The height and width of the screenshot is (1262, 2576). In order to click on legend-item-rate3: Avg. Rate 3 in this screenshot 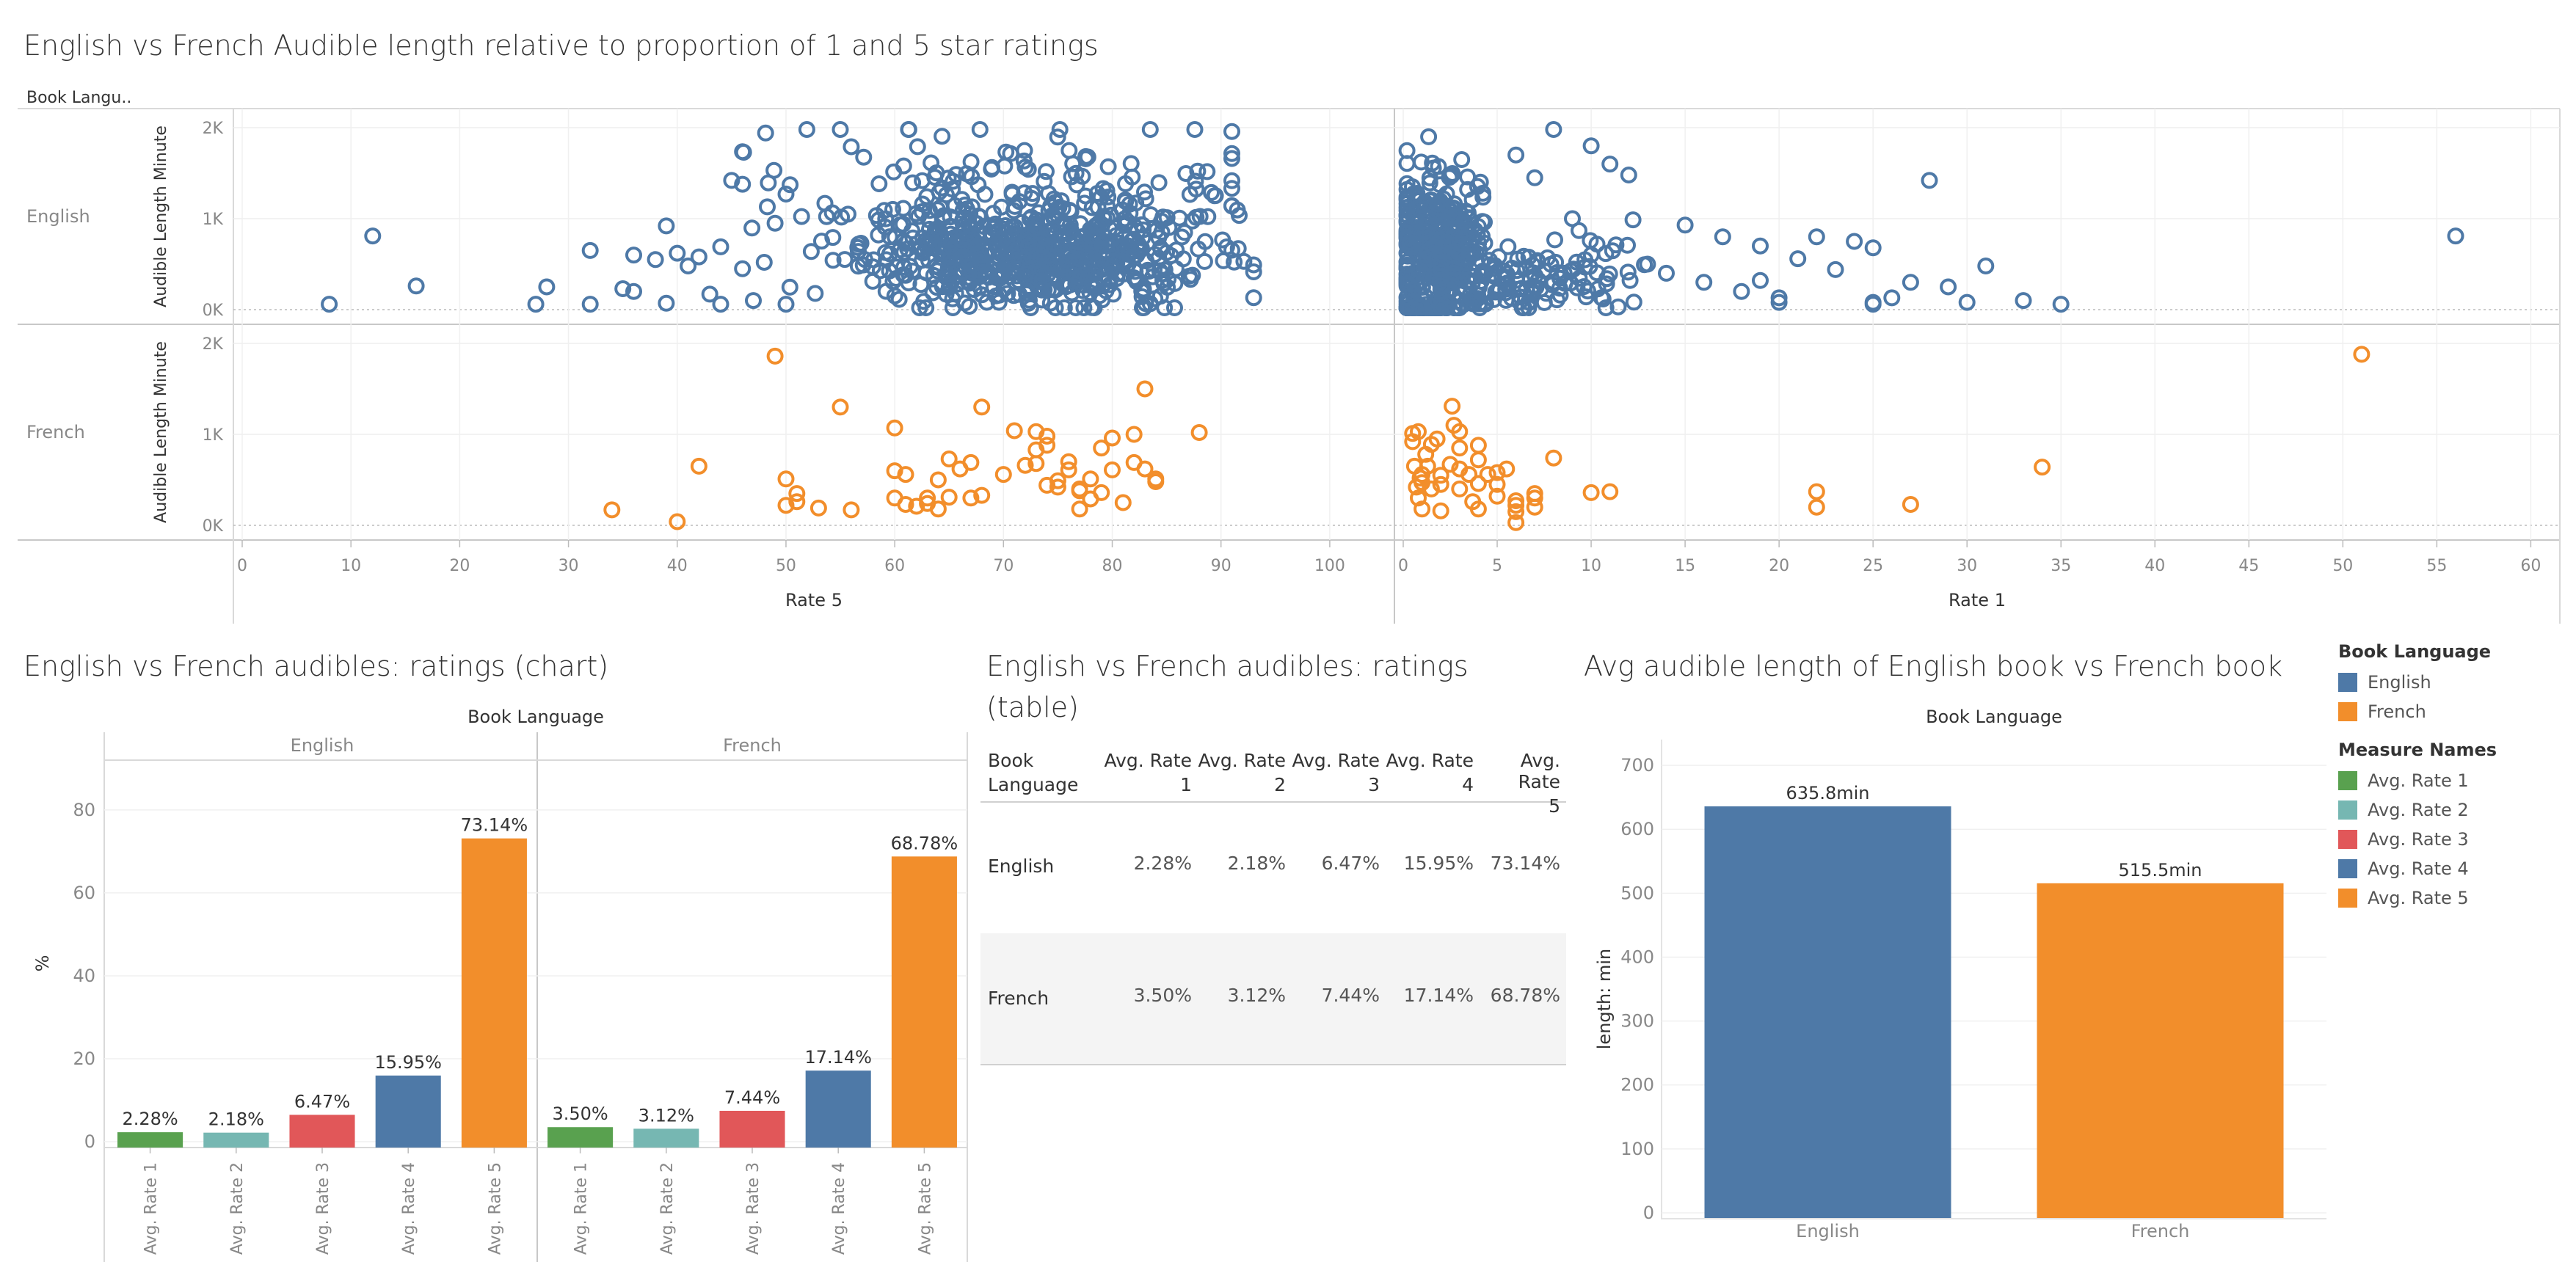, I will do `click(2448, 839)`.